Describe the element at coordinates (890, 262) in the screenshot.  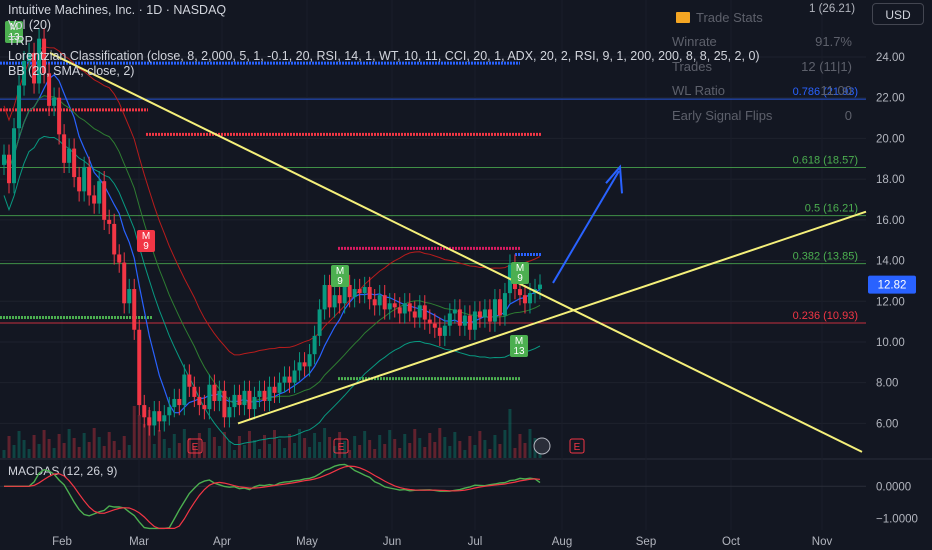
I see `price-tick-label: 14.00` at that location.